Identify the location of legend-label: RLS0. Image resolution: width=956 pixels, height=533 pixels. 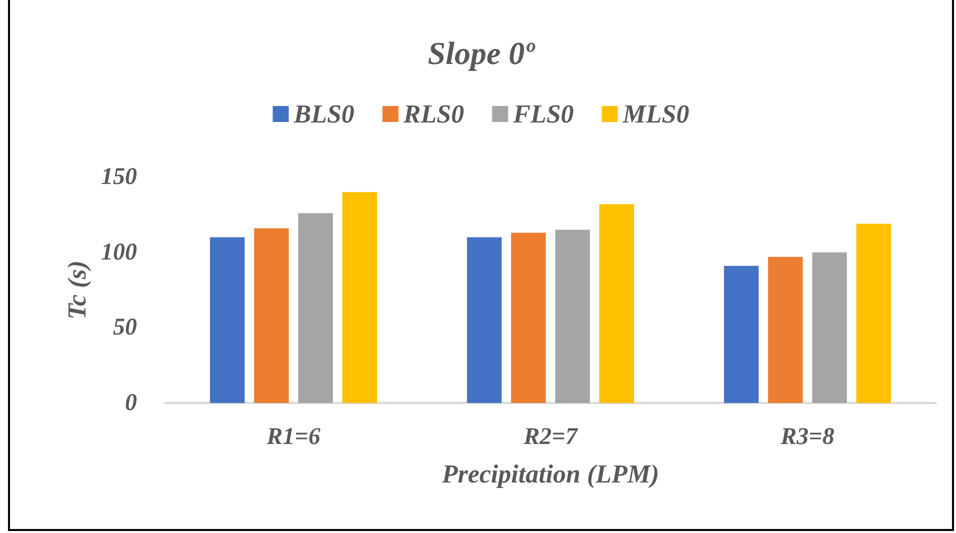
(433, 114).